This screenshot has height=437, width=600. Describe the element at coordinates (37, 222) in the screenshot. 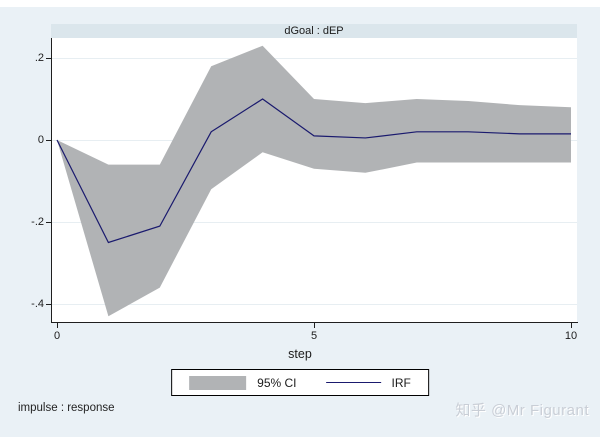

I see `y-tick-label: -.2` at that location.